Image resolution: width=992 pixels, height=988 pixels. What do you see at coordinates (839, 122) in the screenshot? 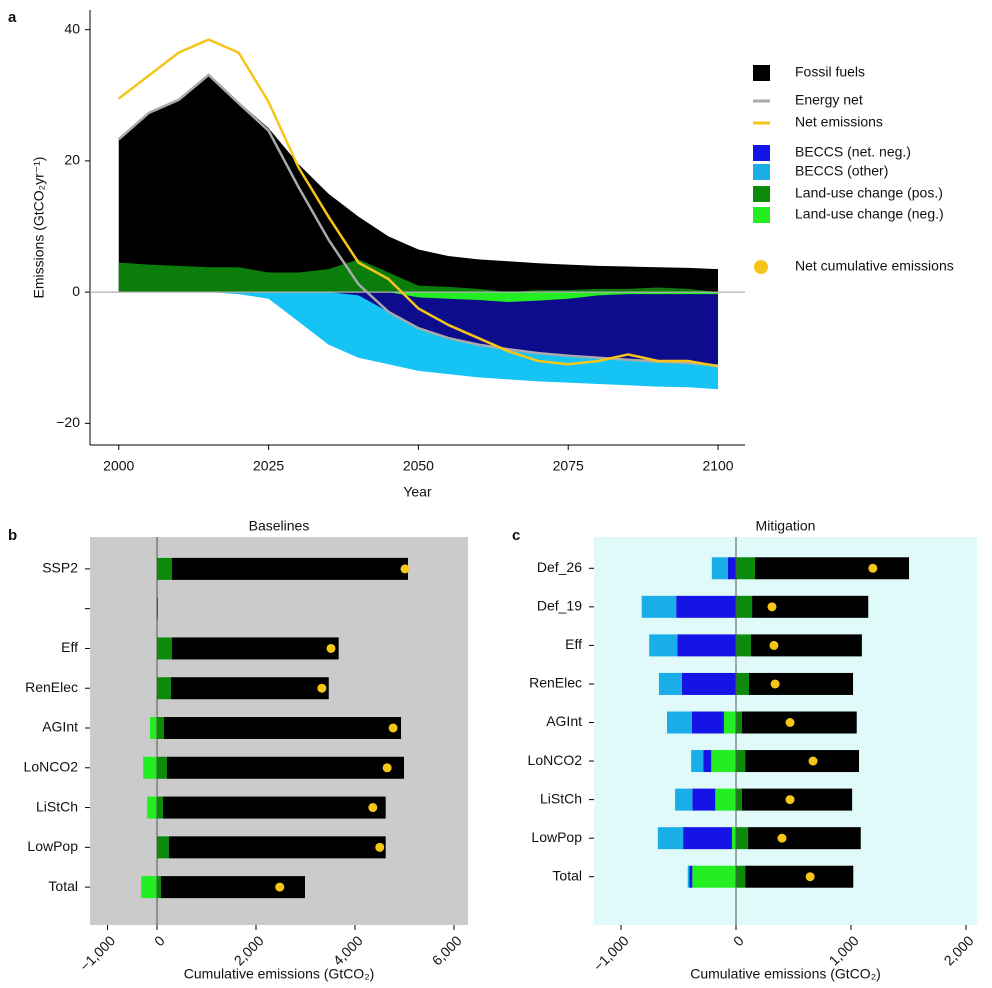
I see `legend-label: Net emissions` at bounding box center [839, 122].